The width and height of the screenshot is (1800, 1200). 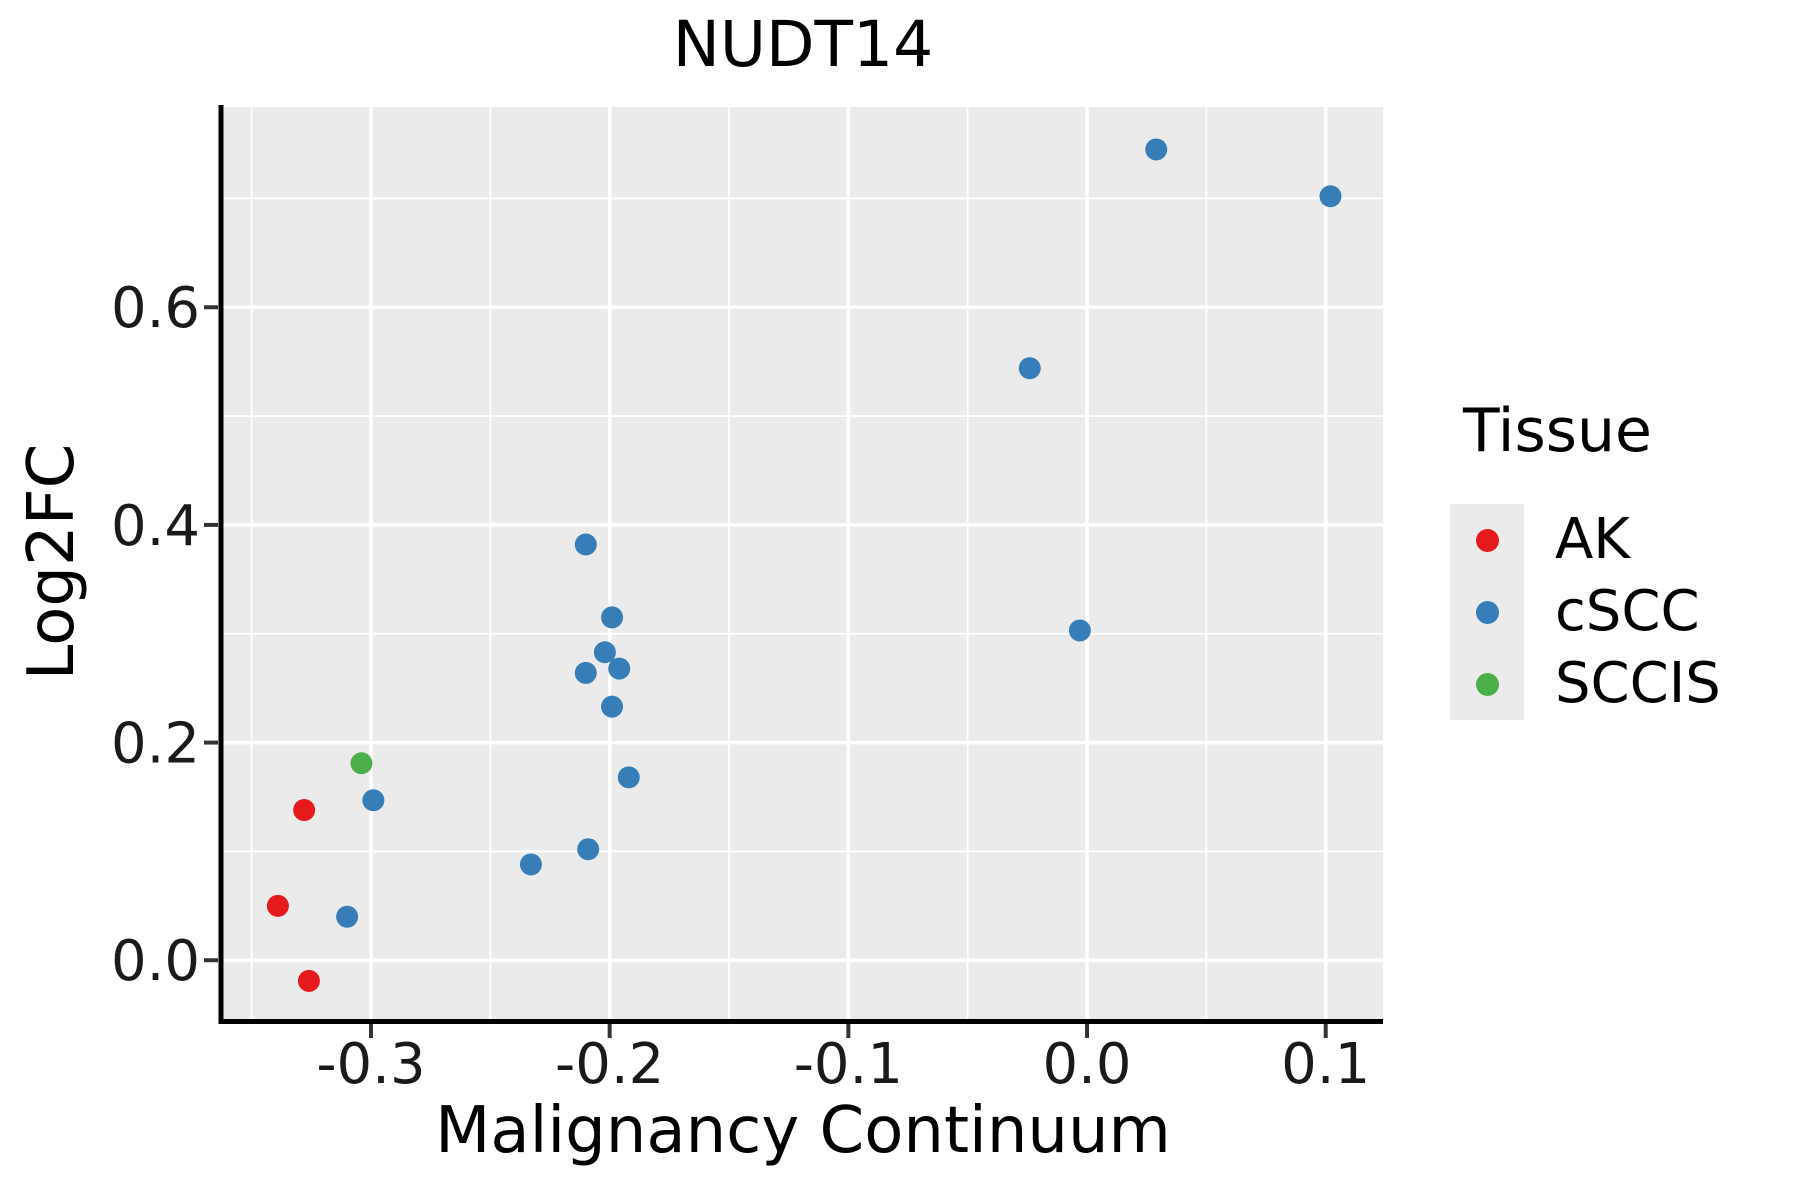 I want to click on legend-item-label: AK, so click(x=1593, y=539).